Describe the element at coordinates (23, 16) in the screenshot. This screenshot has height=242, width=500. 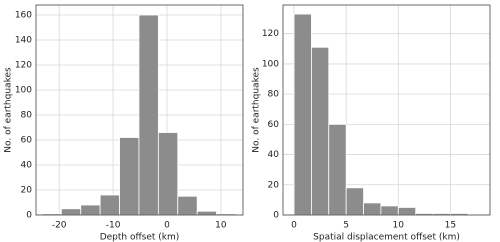
I see `y-tick-label: 160` at that location.